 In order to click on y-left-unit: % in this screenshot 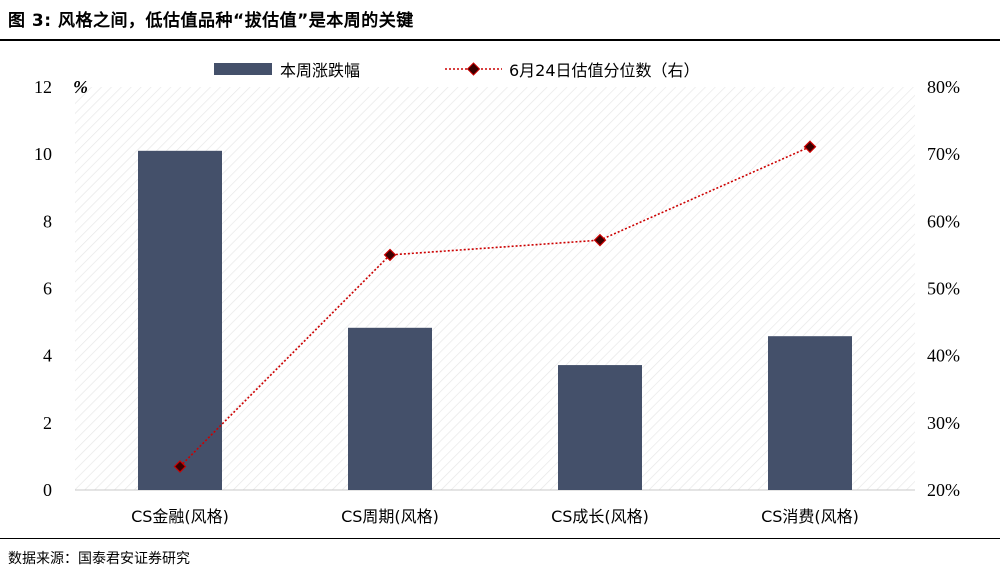, I will do `click(80, 87)`.